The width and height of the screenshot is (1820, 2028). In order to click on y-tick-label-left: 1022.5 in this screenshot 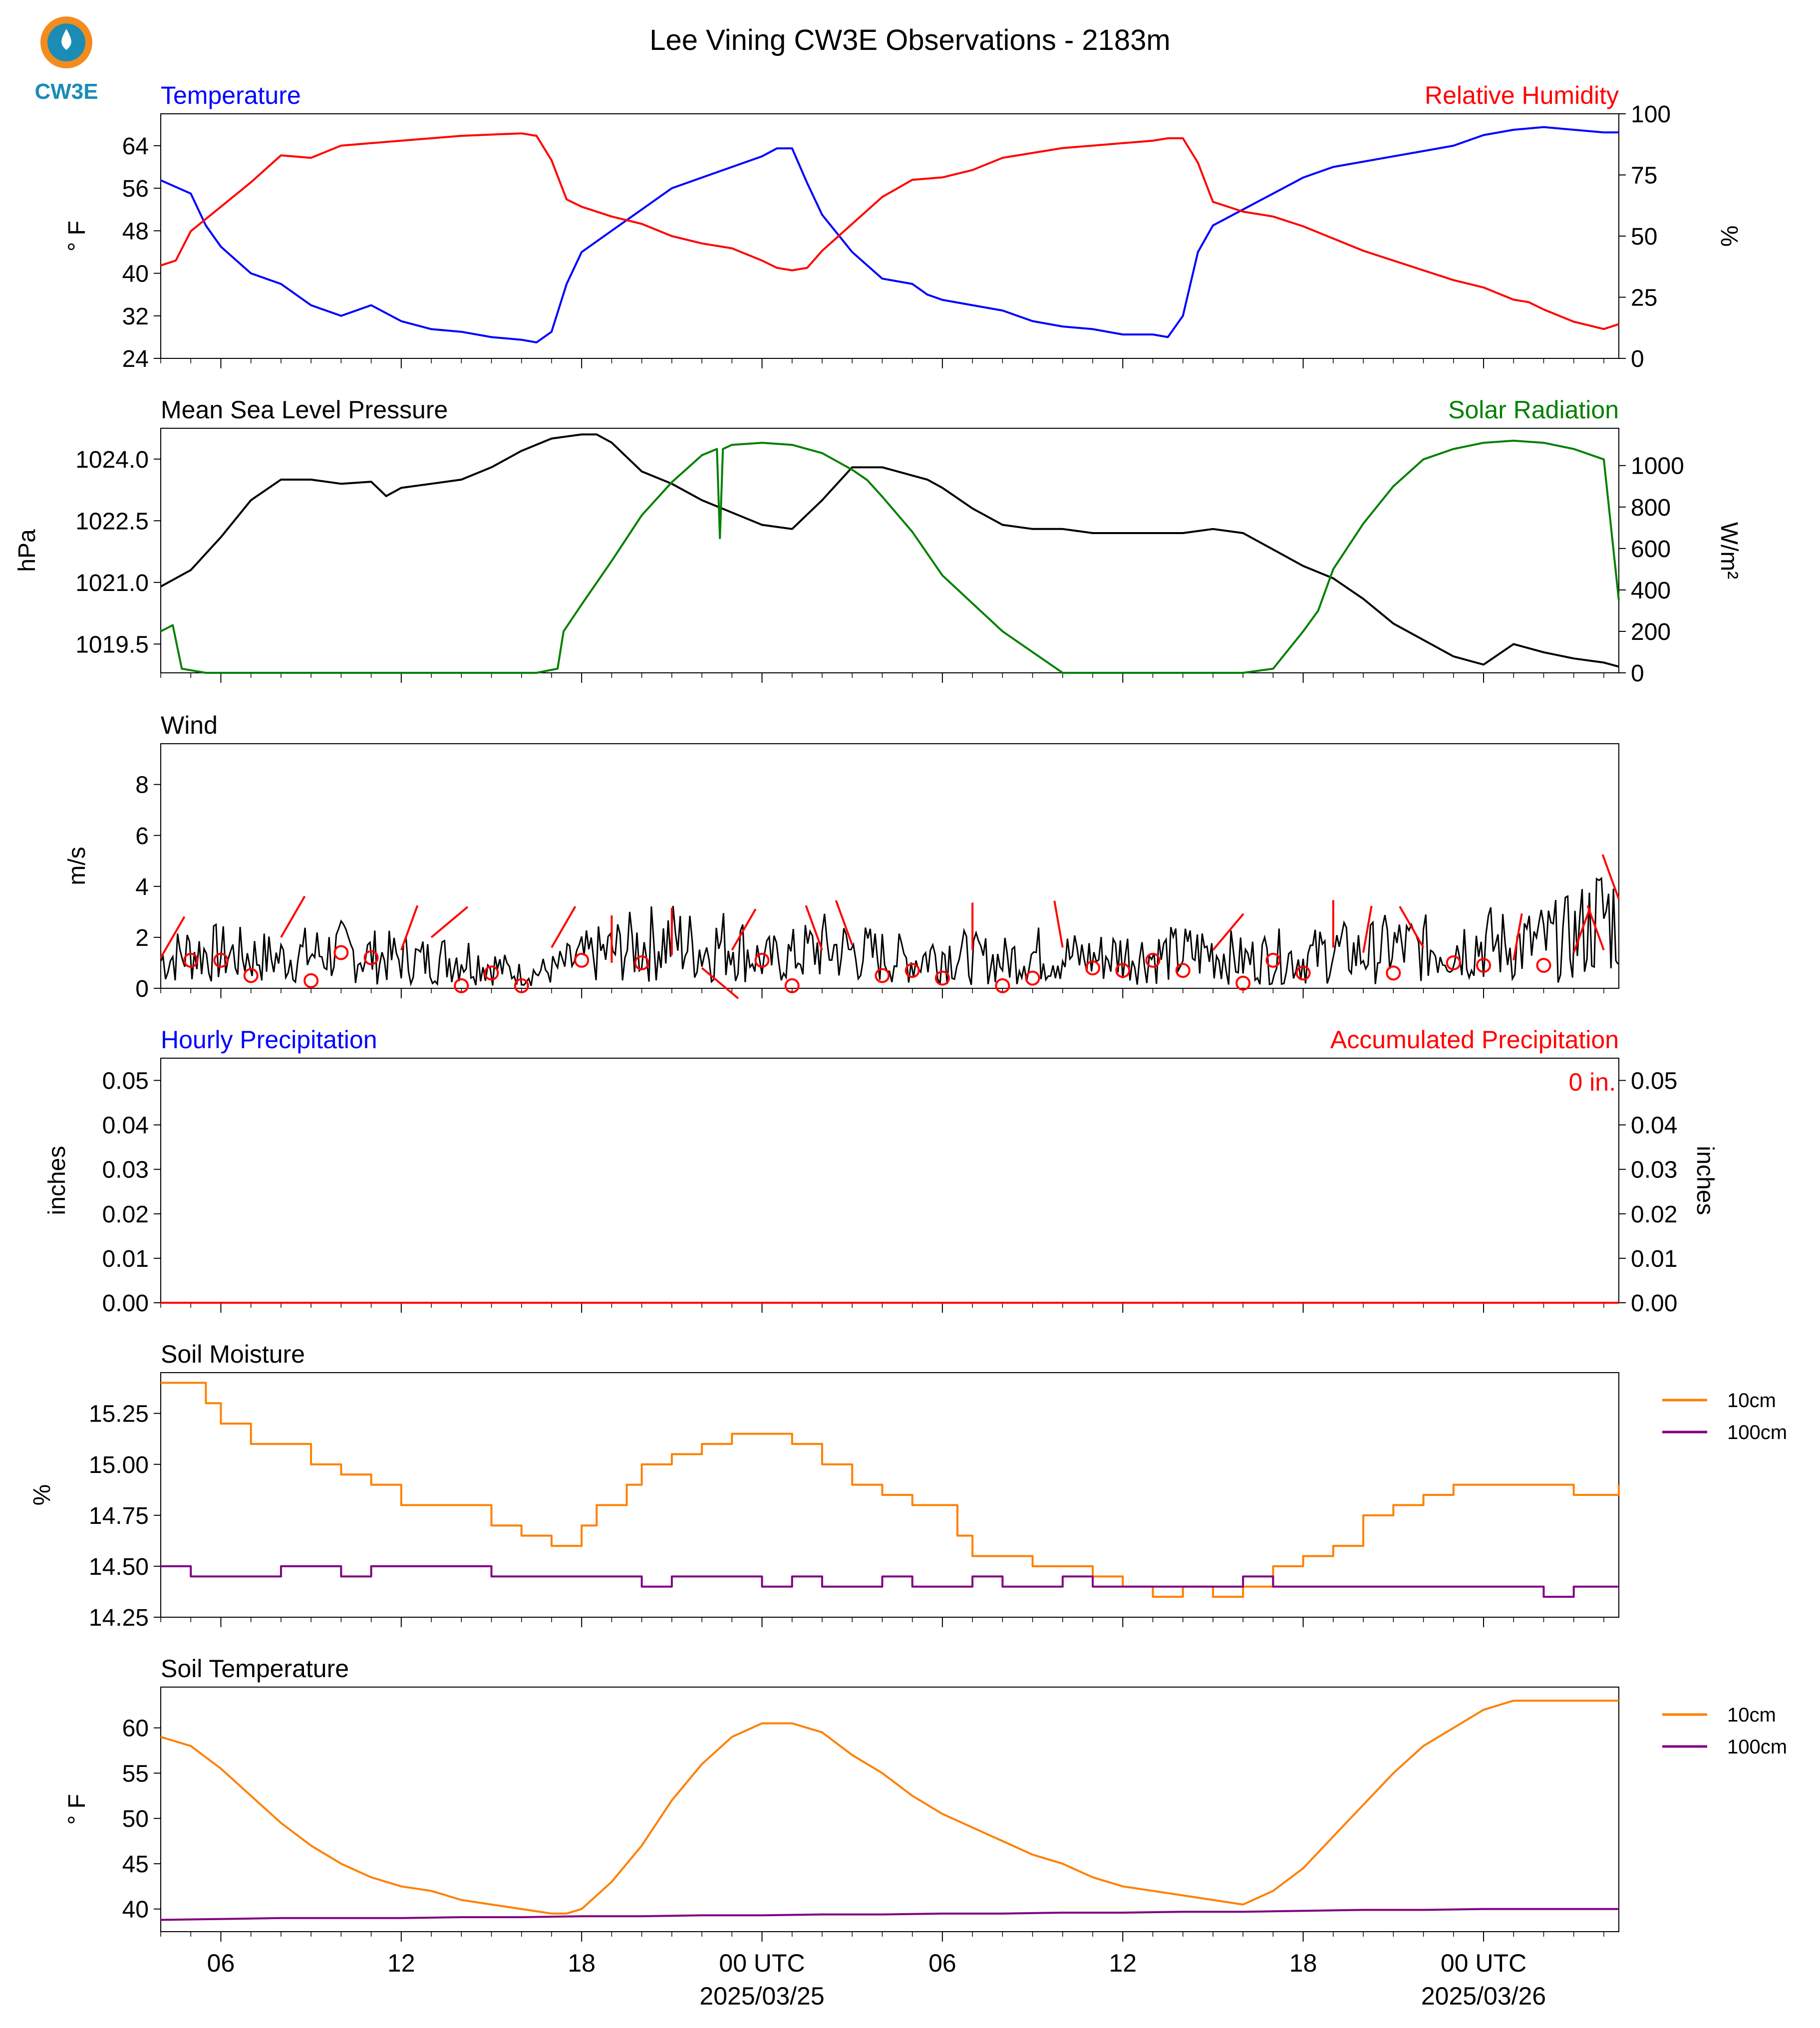, I will do `click(112, 521)`.